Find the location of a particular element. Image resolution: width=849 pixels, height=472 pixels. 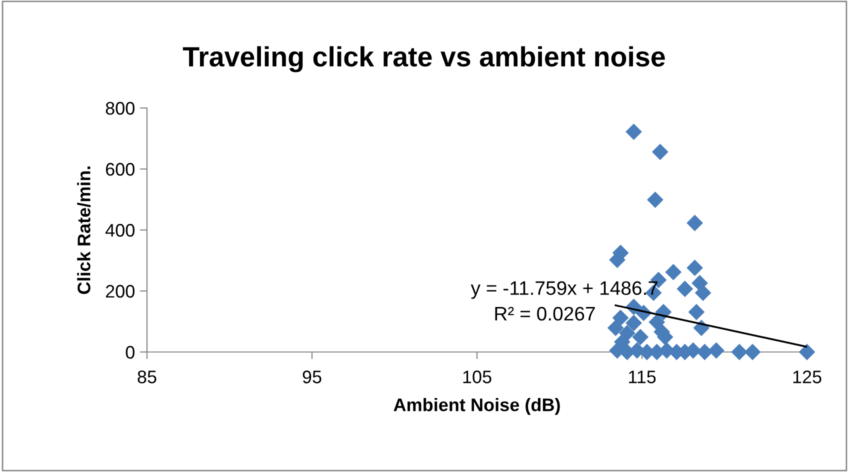

x-tick-label: 85 is located at coordinates (147, 377).